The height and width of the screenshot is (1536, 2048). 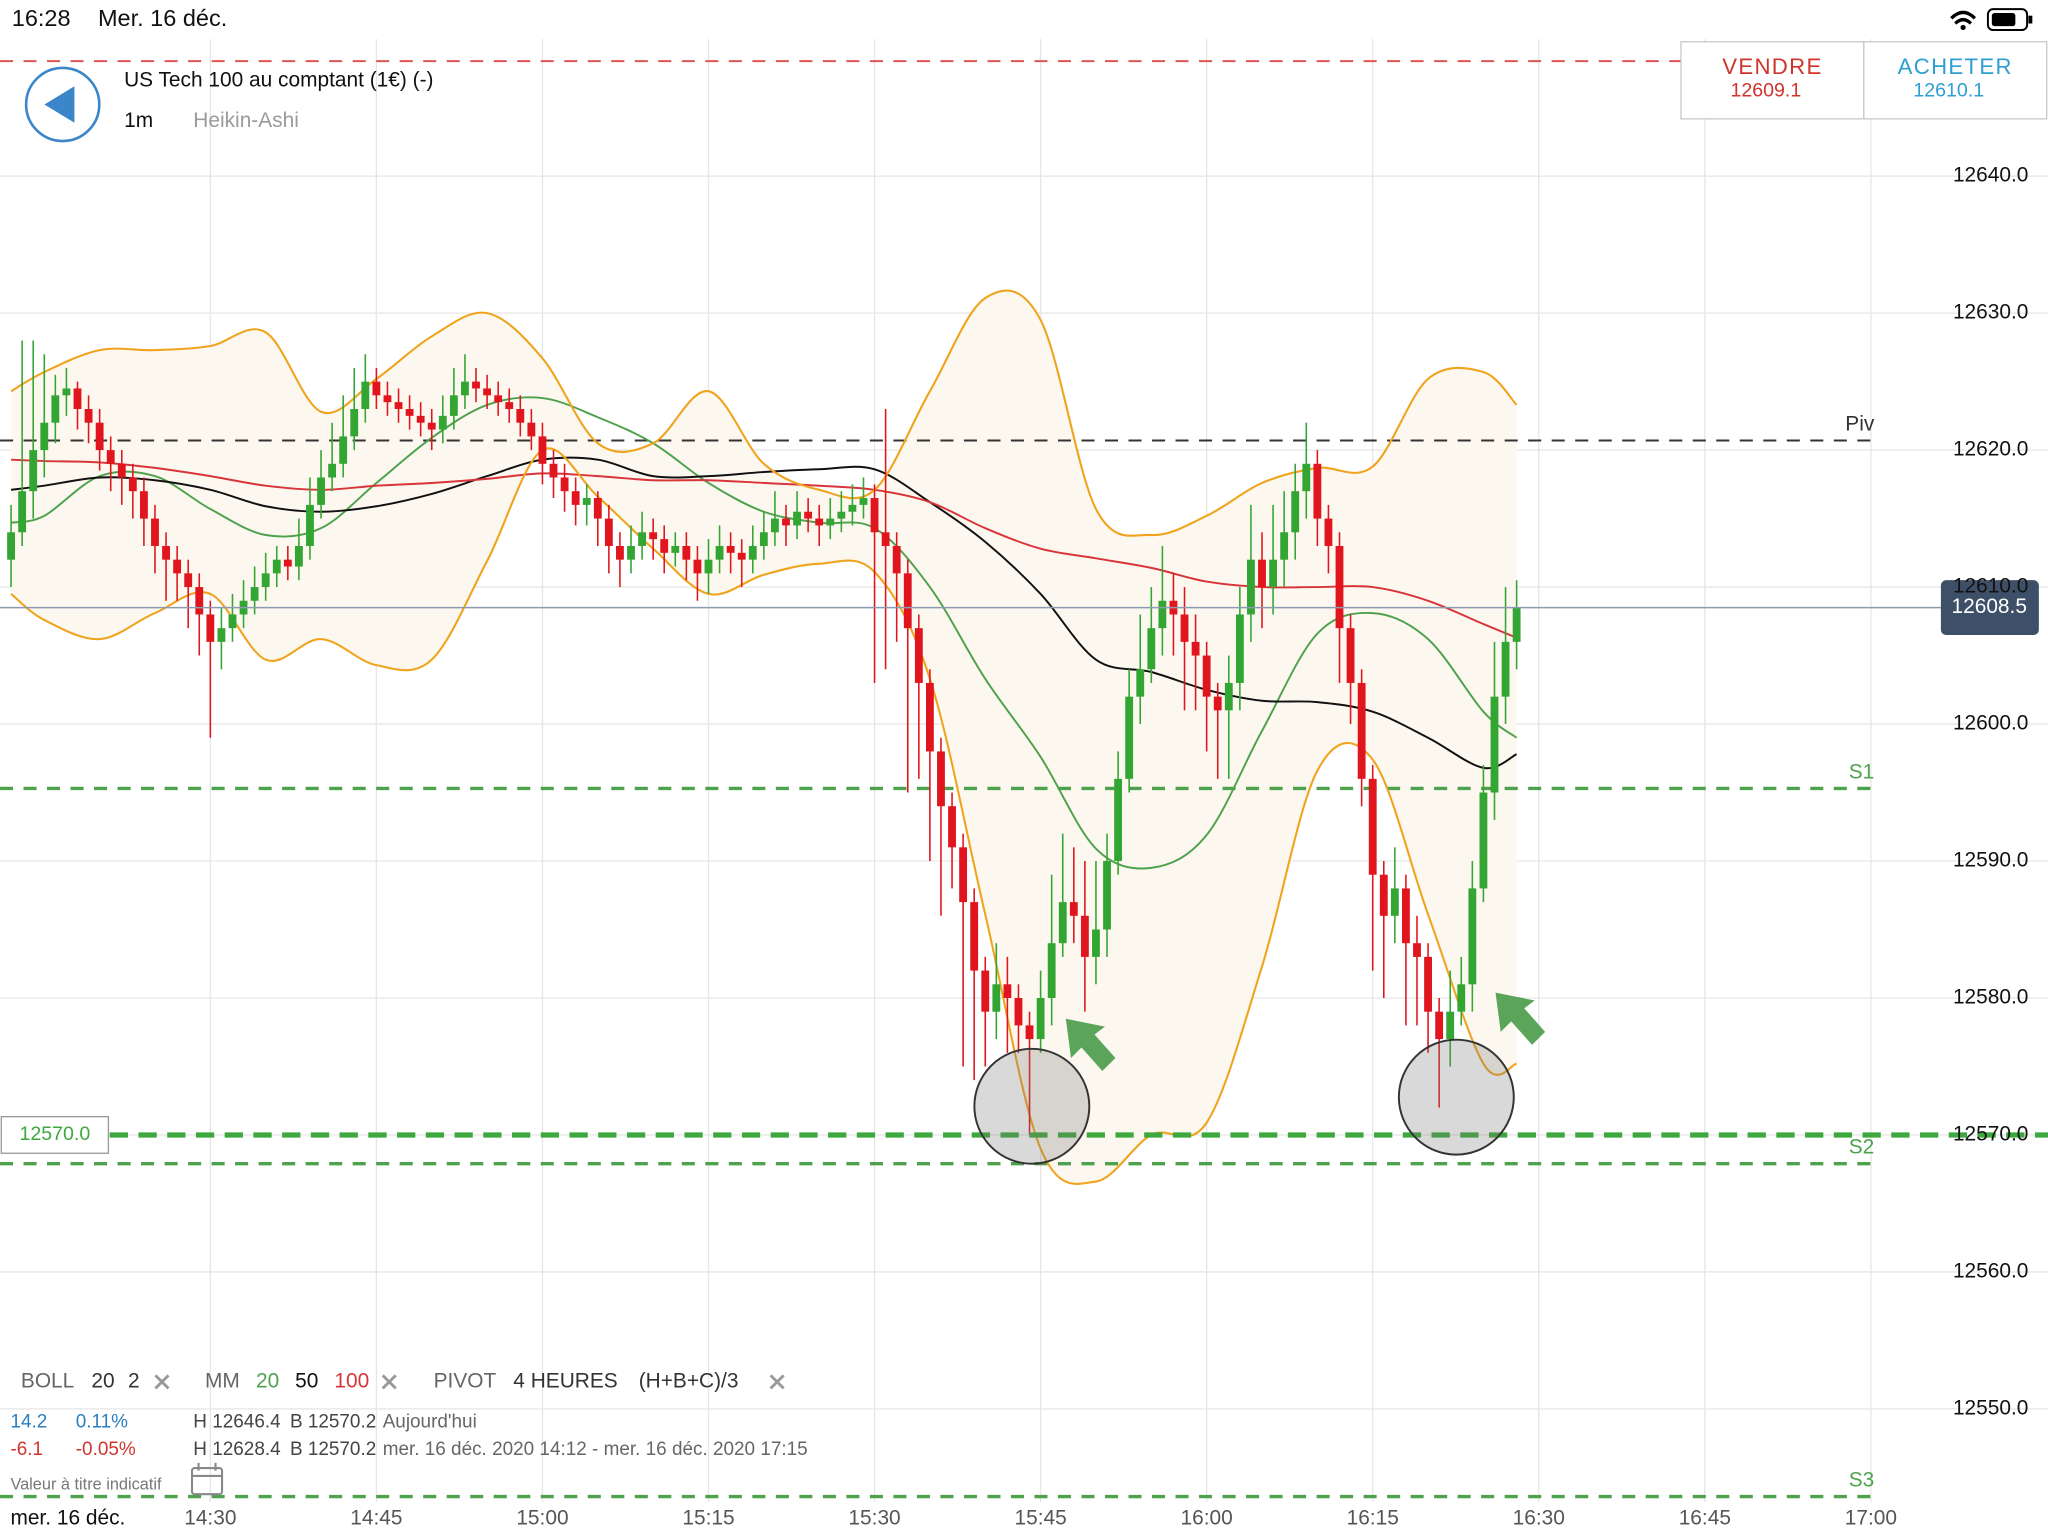 I want to click on y-tick-label: 12600.0, so click(x=1990, y=723).